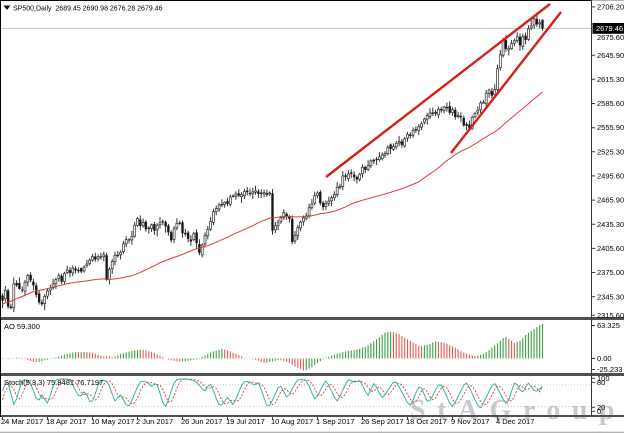 Image resolution: width=624 pixels, height=433 pixels. What do you see at coordinates (382, 421) in the screenshot?
I see `svg-text: 26 Sep 2017` at bounding box center [382, 421].